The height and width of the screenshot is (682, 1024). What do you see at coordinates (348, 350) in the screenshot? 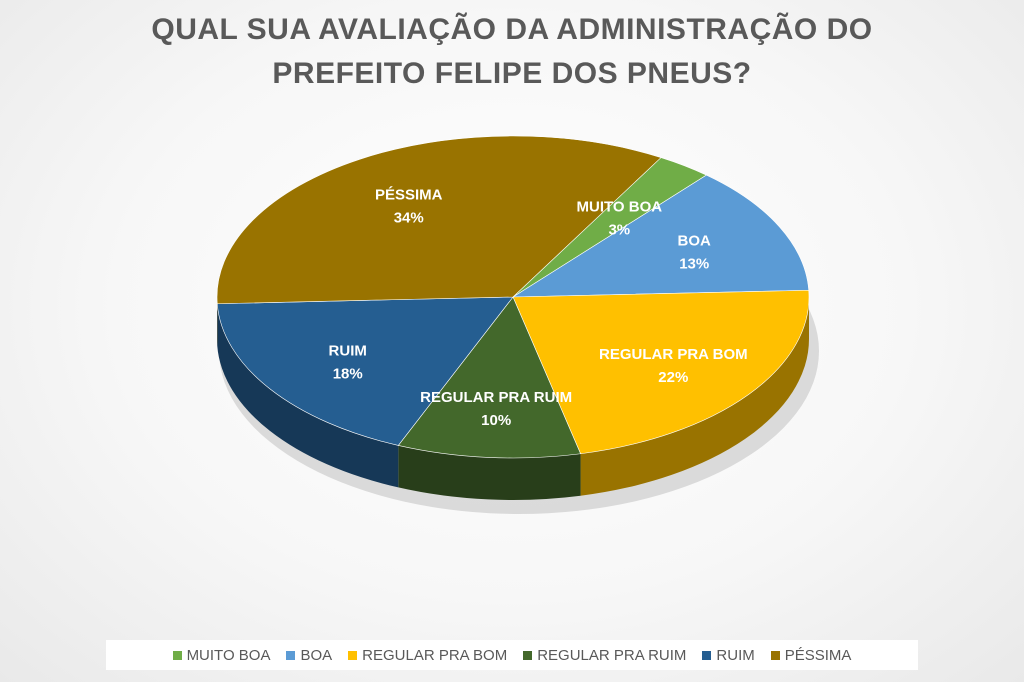
I see `slice-category-label: RUIM` at bounding box center [348, 350].